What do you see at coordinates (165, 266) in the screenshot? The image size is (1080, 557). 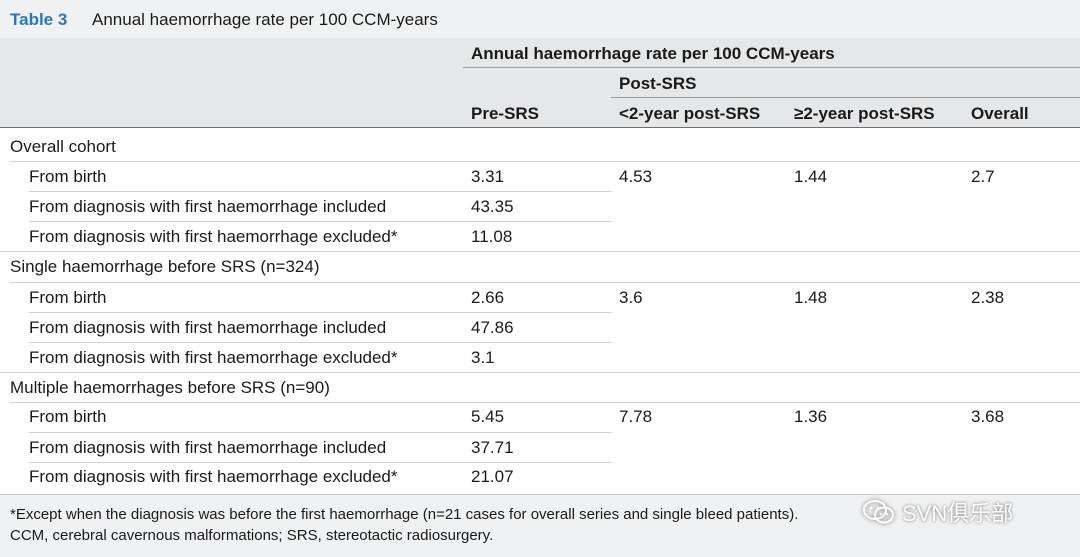 I see `group-title: Single haemorrhage before SRS (n=324)` at bounding box center [165, 266].